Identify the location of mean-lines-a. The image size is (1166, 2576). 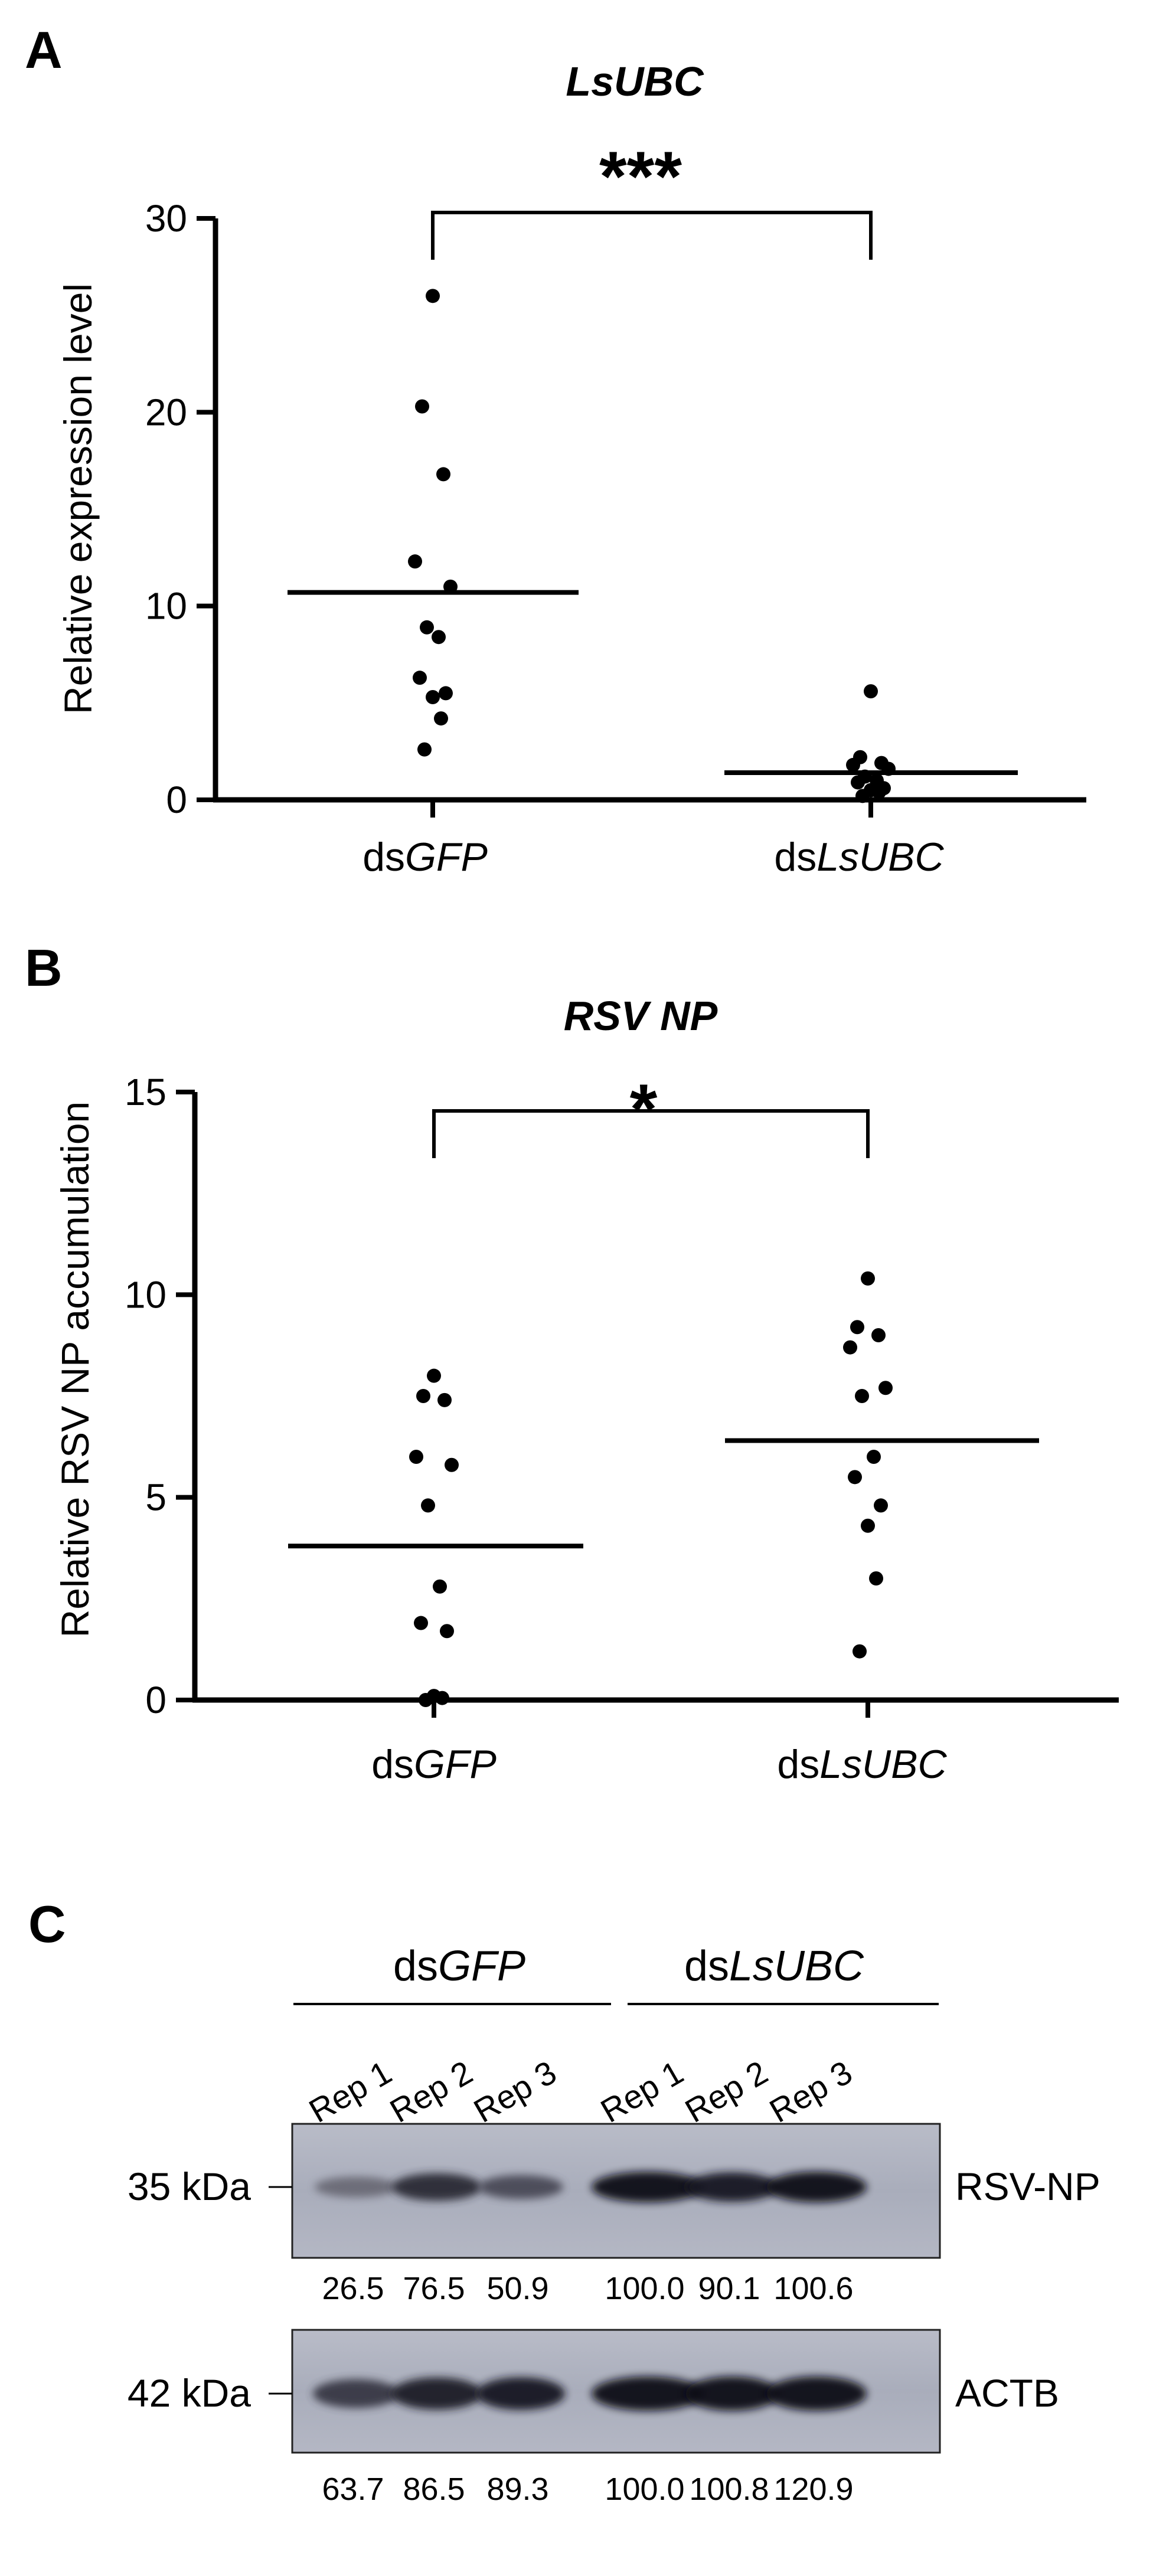
(653, 683).